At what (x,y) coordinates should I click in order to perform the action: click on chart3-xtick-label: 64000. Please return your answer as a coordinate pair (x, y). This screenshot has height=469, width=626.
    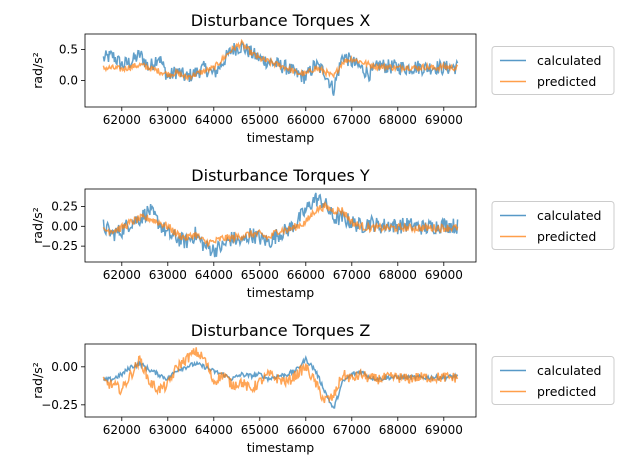
    Looking at the image, I should click on (214, 430).